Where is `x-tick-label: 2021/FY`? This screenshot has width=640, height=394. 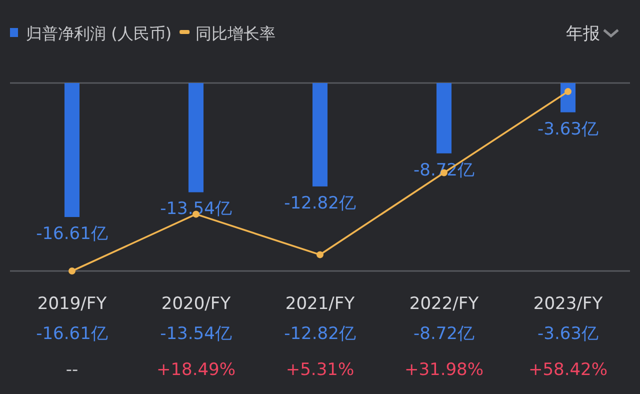 x-tick-label: 2021/FY is located at coordinates (320, 304).